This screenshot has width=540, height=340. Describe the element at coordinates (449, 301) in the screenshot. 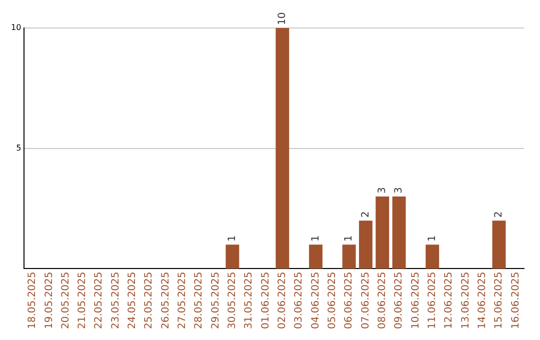

I see `x-tick-label: 12.06.2025` at that location.